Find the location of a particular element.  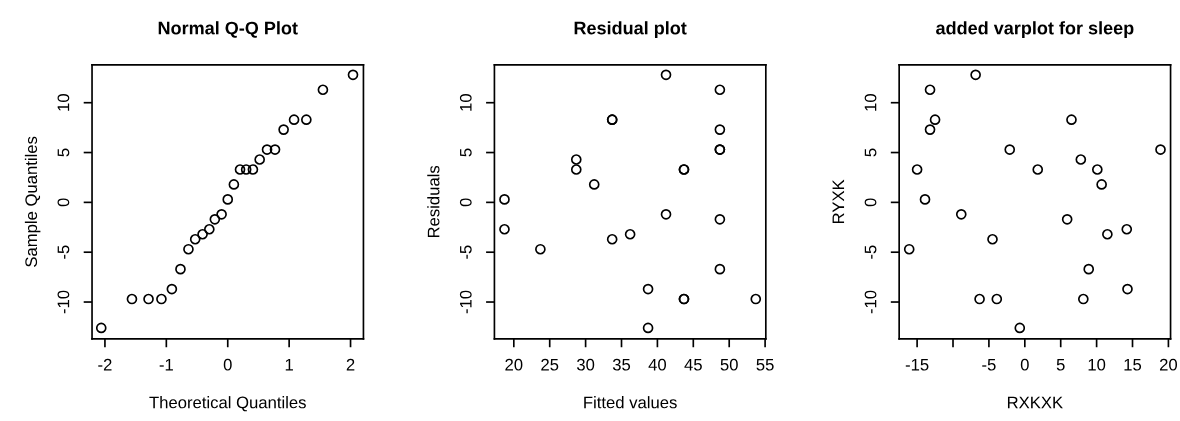

x-tick-label: -2 is located at coordinates (105, 364).